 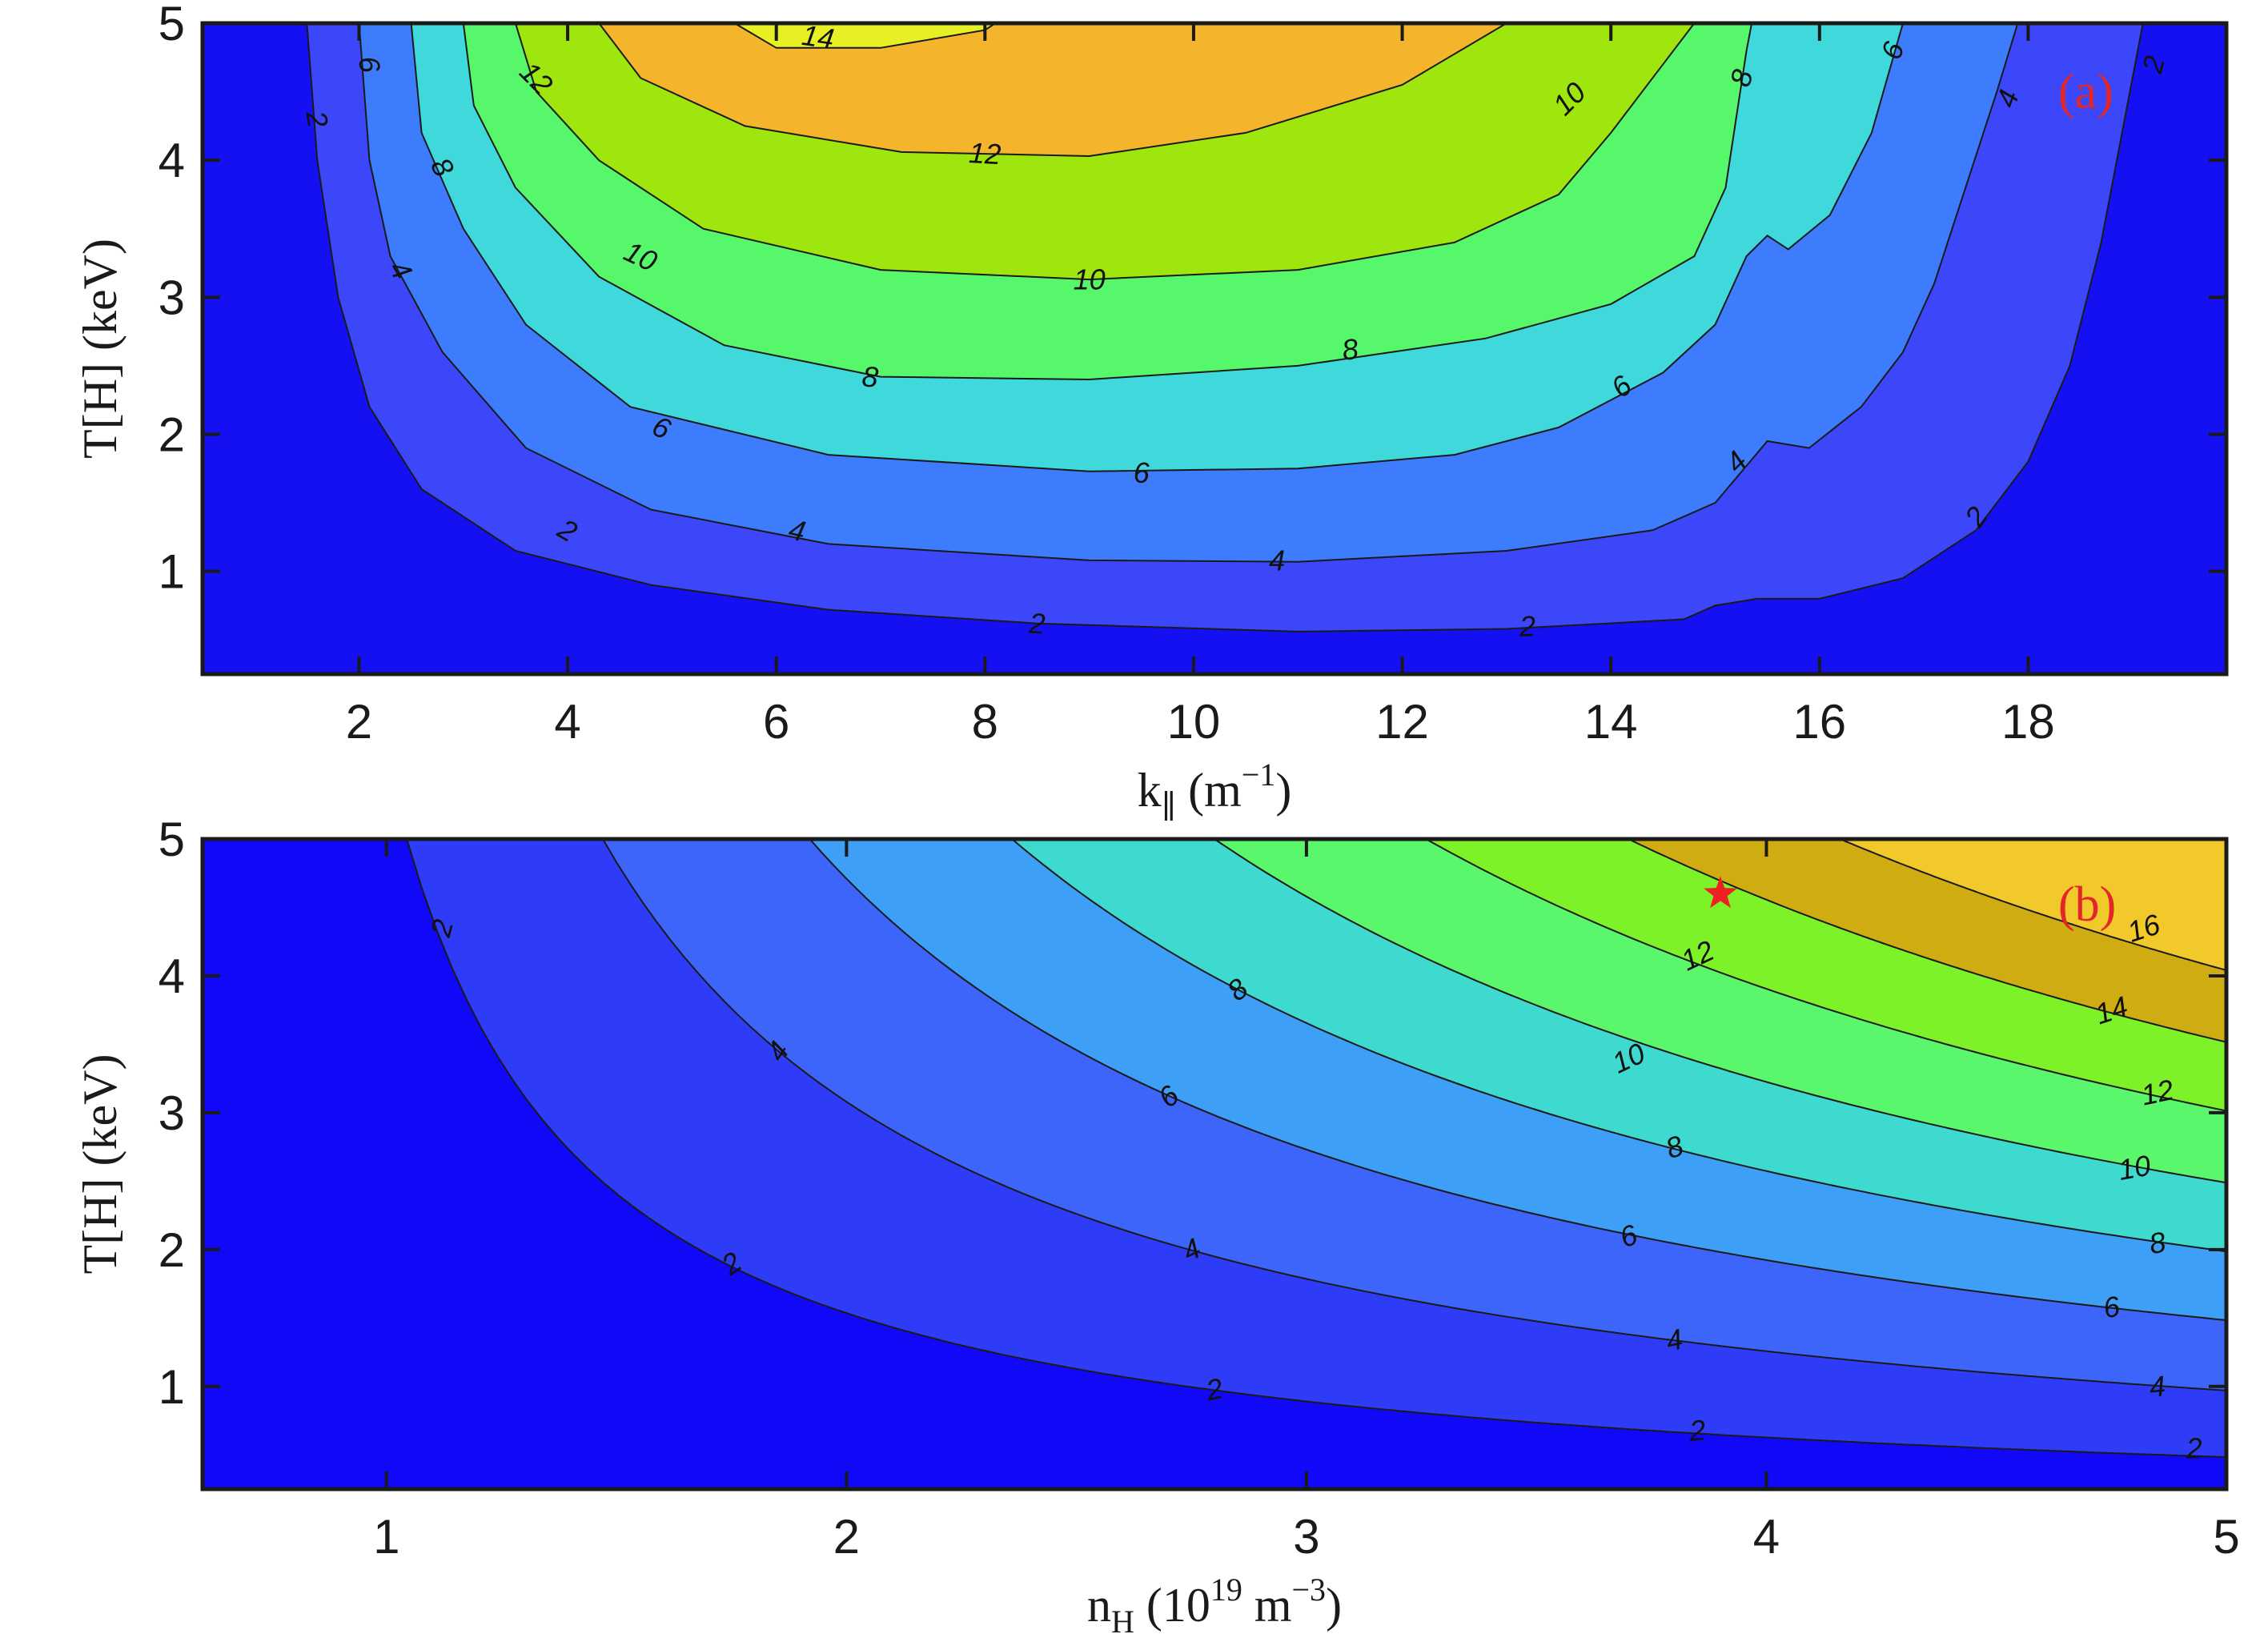 What do you see at coordinates (985, 722) in the screenshot?
I see `x-tick-label: 8` at bounding box center [985, 722].